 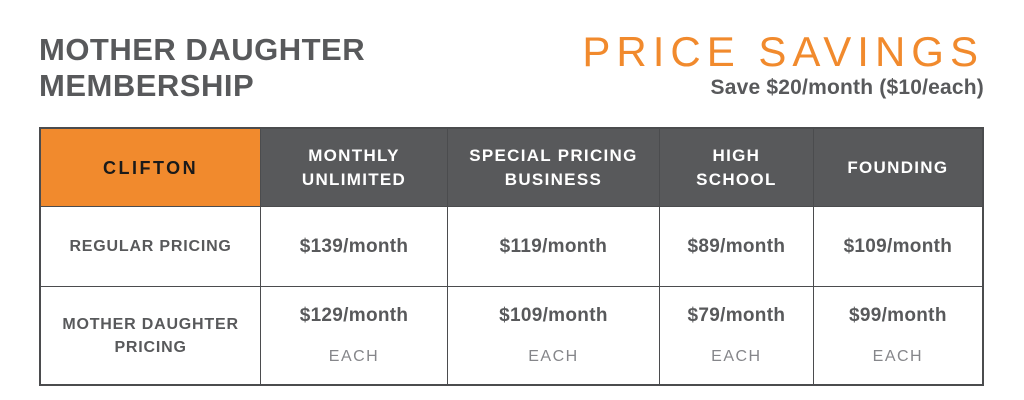 What do you see at coordinates (736, 336) in the screenshot?
I see `price-cell: $79/month EACH` at bounding box center [736, 336].